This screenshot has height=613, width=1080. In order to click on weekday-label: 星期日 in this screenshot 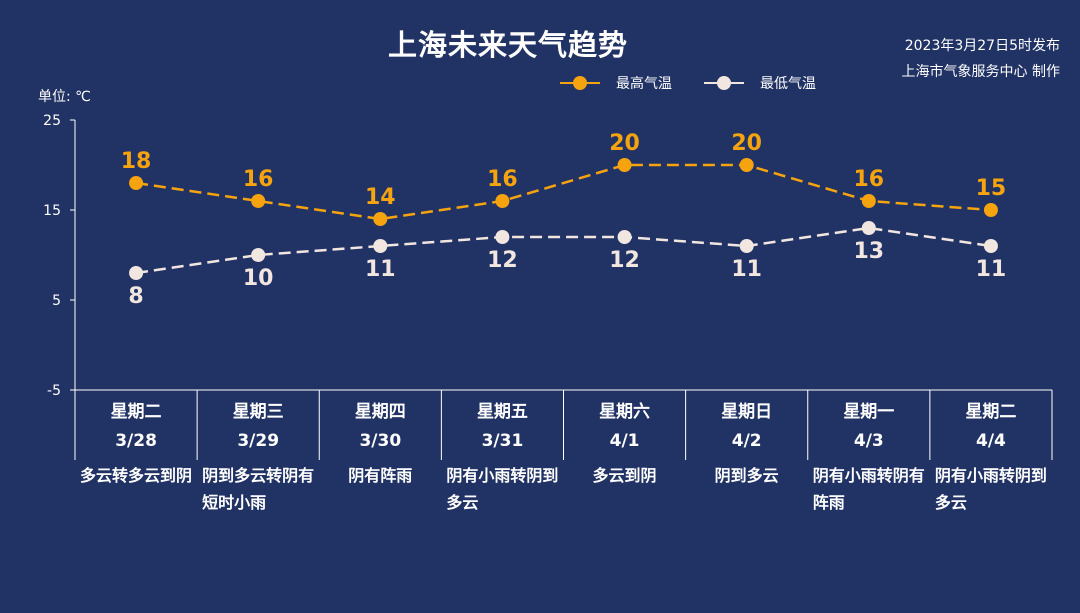, I will do `click(747, 412)`.